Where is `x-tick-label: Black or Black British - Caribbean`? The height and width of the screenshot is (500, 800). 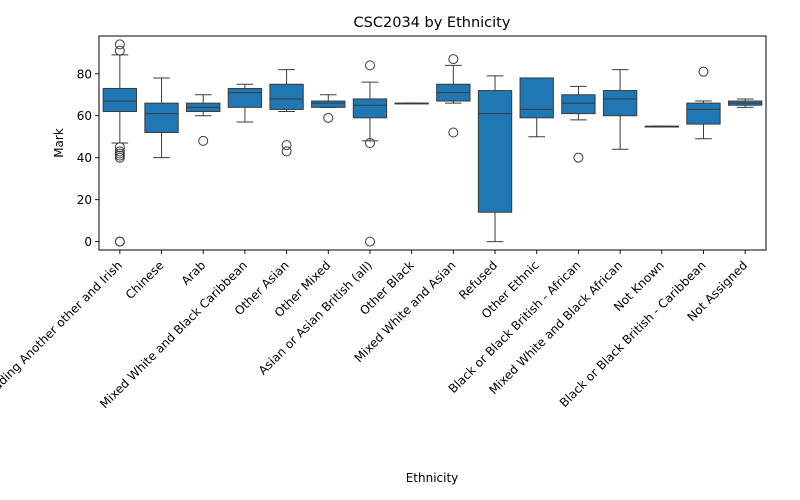
x-tick-label: Black or Black British - Caribbean is located at coordinates (633, 334).